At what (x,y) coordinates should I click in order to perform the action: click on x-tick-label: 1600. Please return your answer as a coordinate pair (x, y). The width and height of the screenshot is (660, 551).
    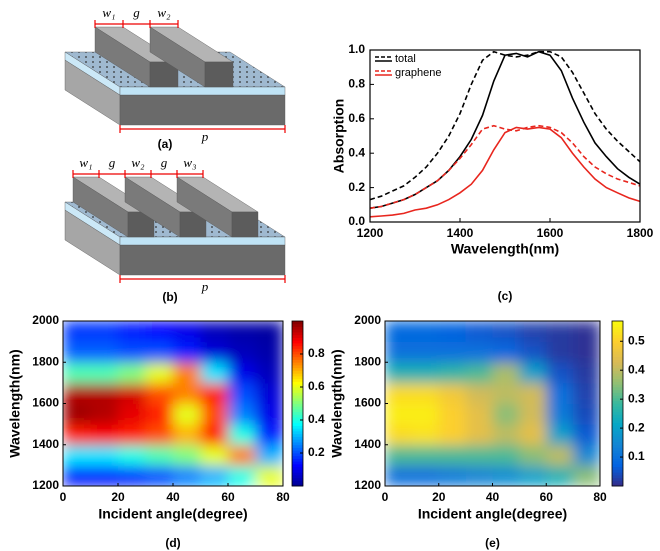
    Looking at the image, I should click on (550, 233).